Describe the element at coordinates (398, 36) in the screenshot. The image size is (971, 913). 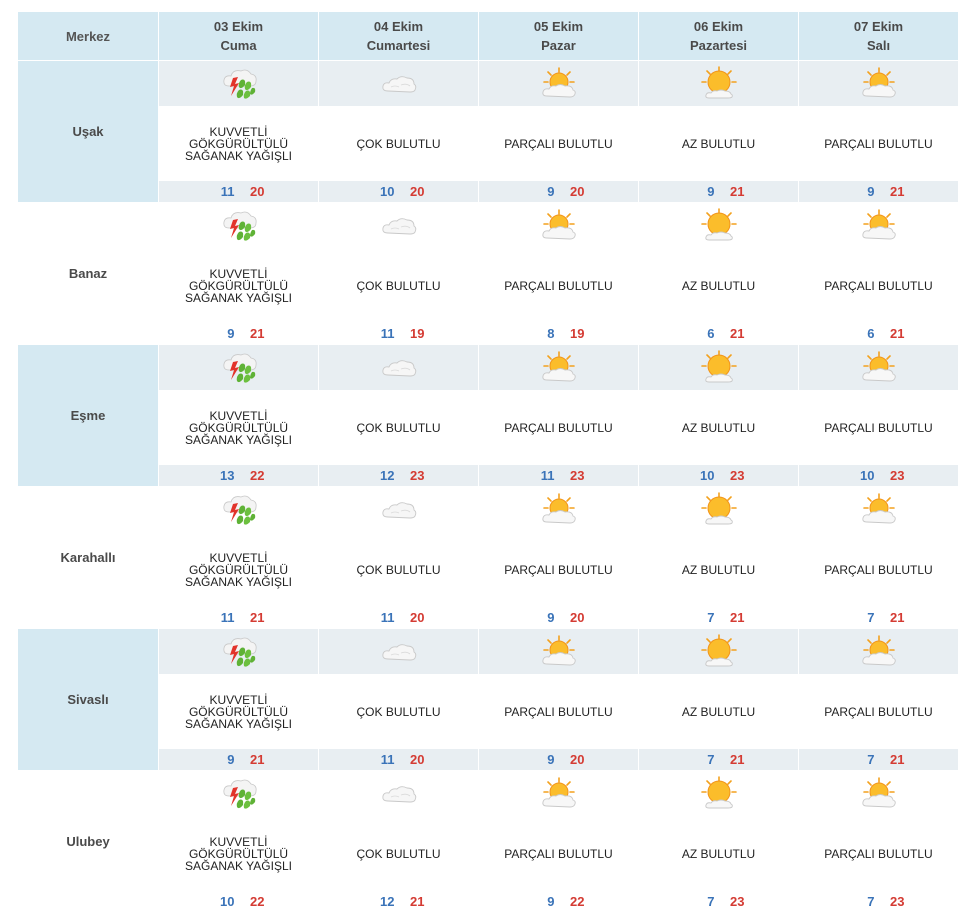
I see `header-day: 04 Ekim Cumartesi` at that location.